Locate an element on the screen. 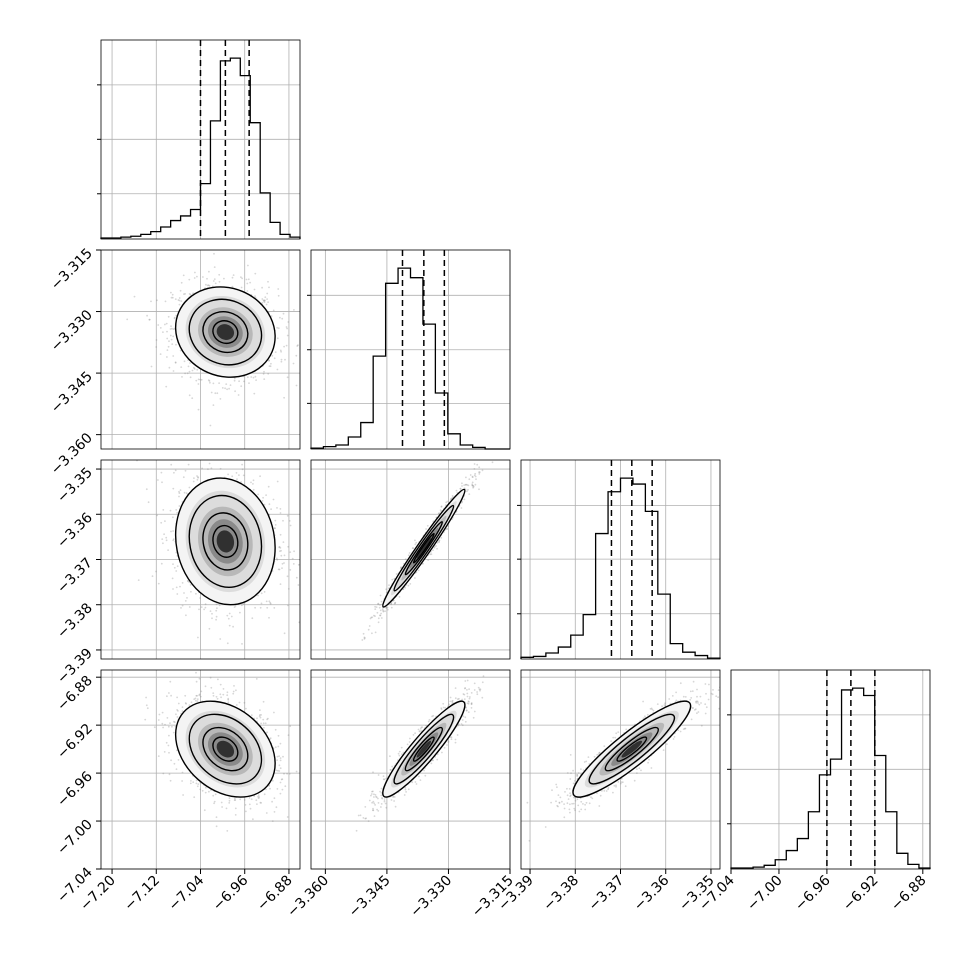  pair-content is located at coordinates (427, 551).